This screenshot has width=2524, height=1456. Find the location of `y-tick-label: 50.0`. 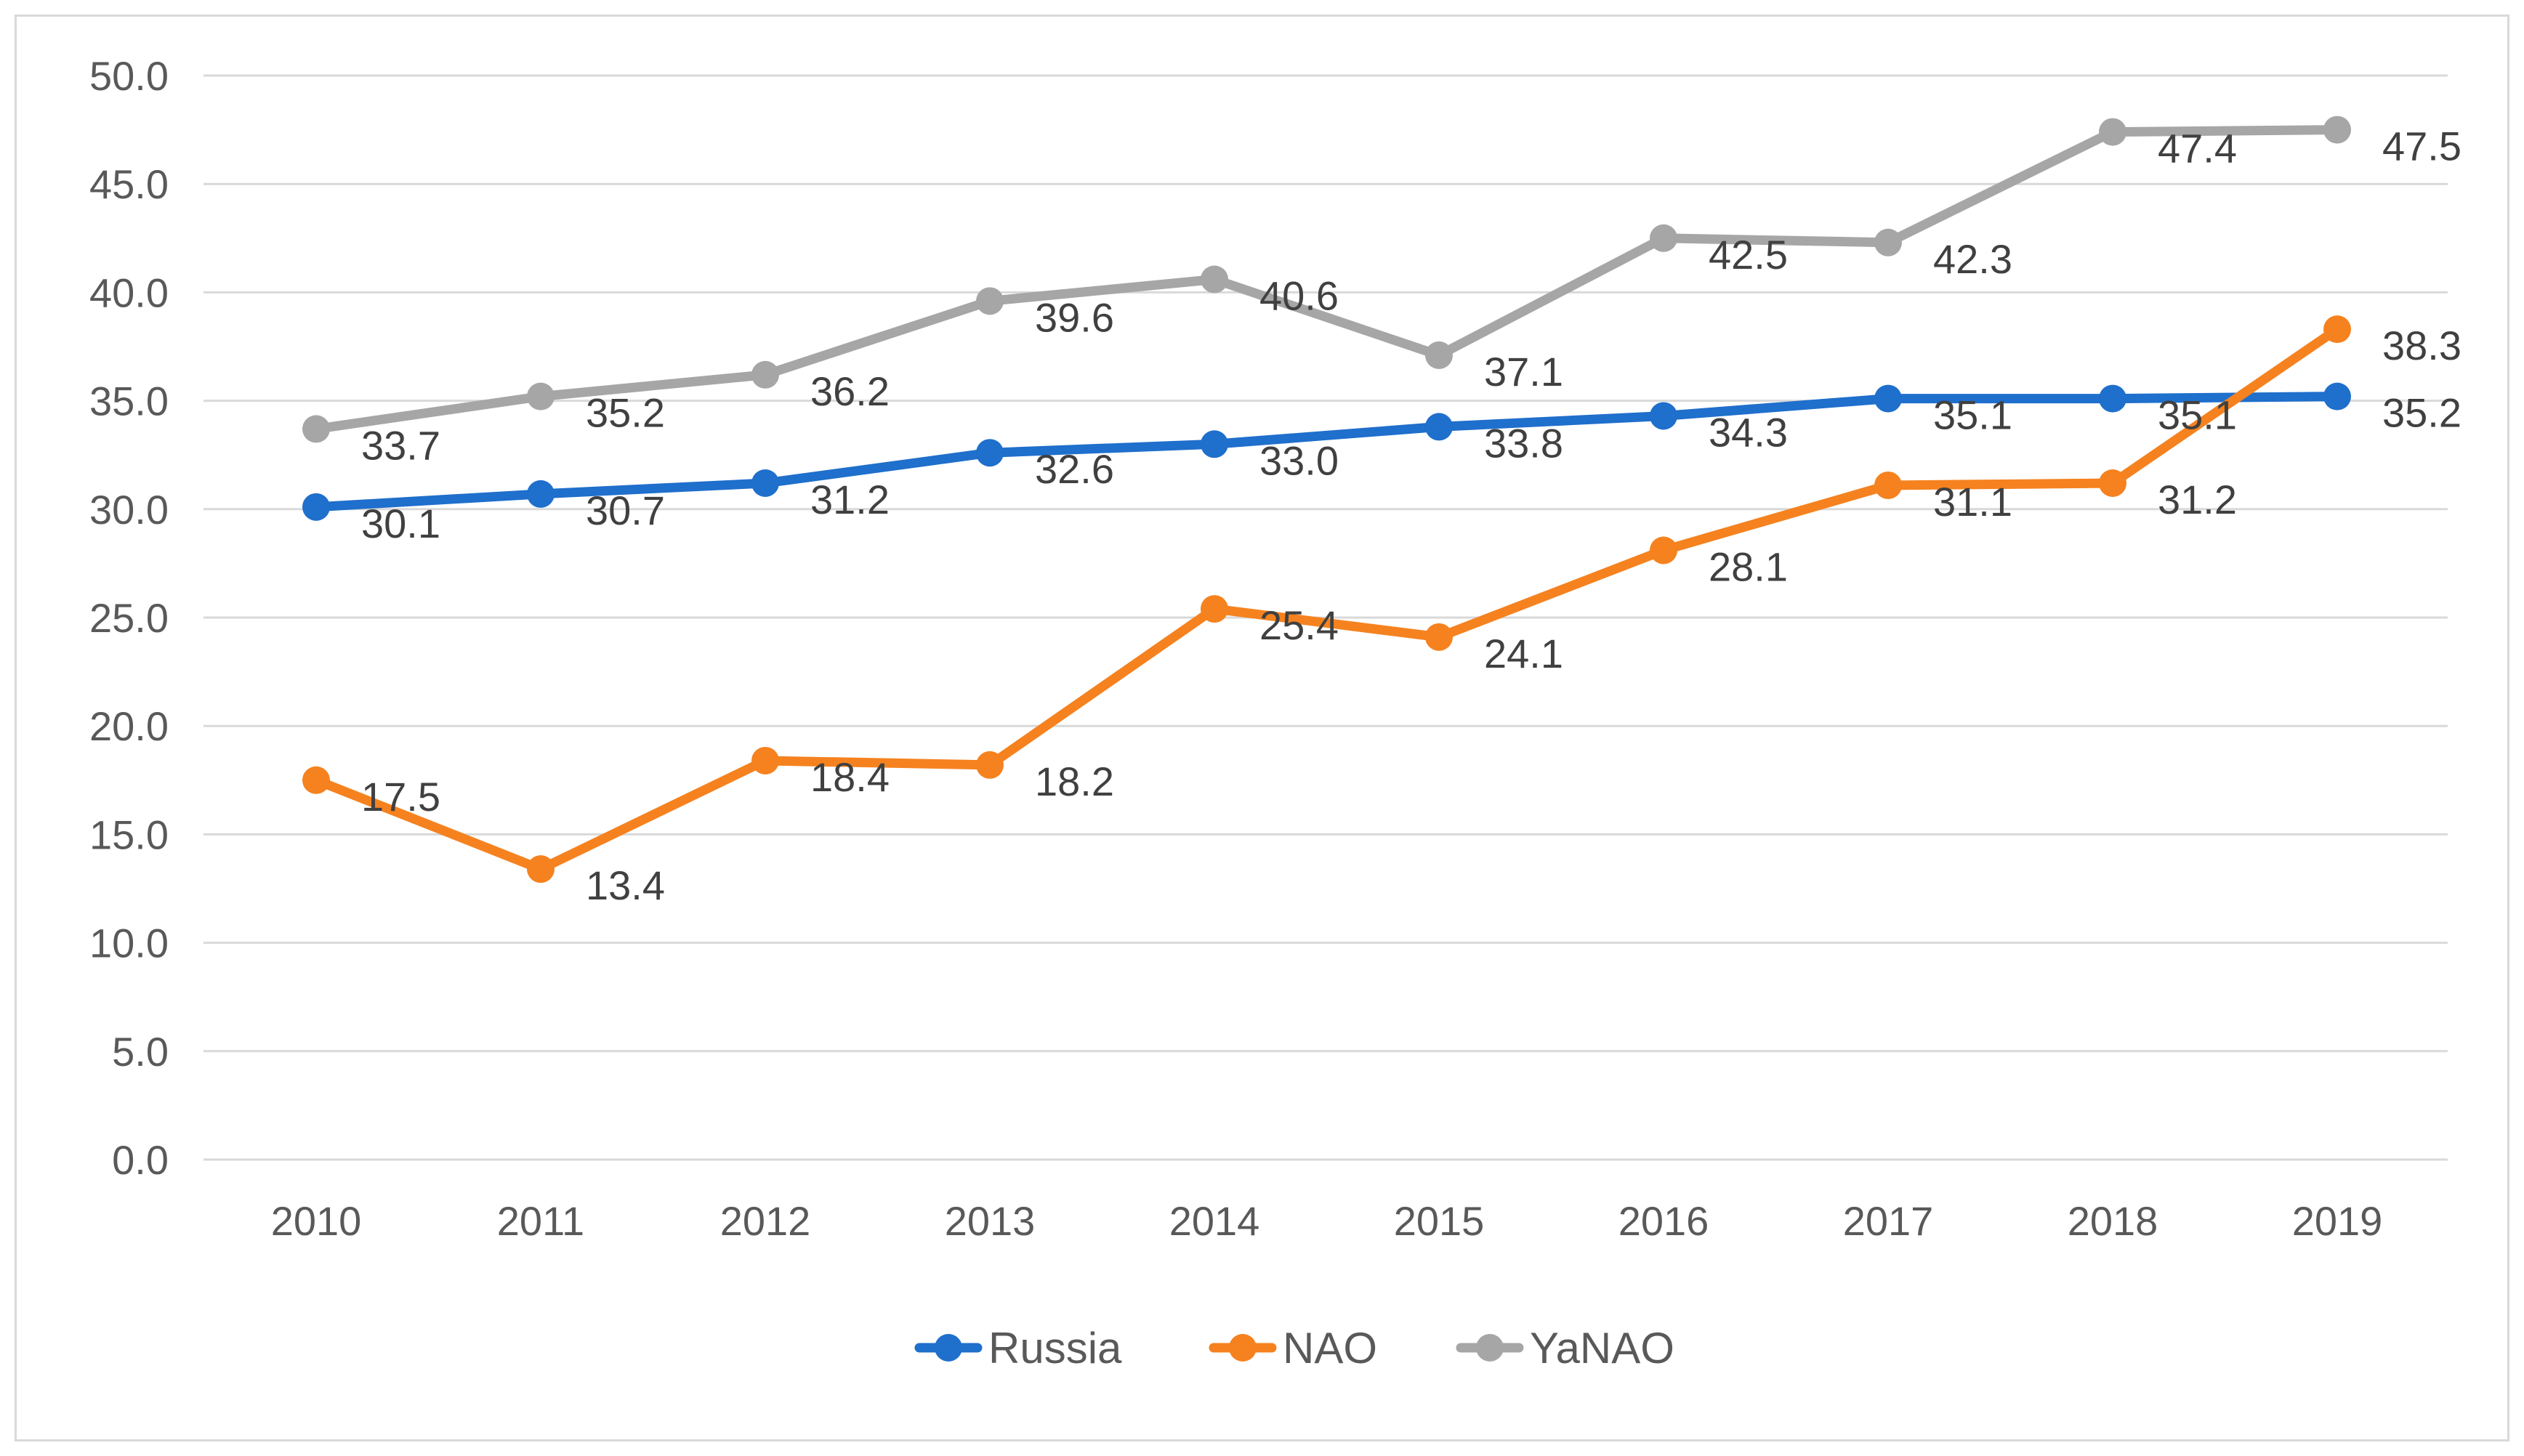

y-tick-label: 50.0 is located at coordinates (129, 76).